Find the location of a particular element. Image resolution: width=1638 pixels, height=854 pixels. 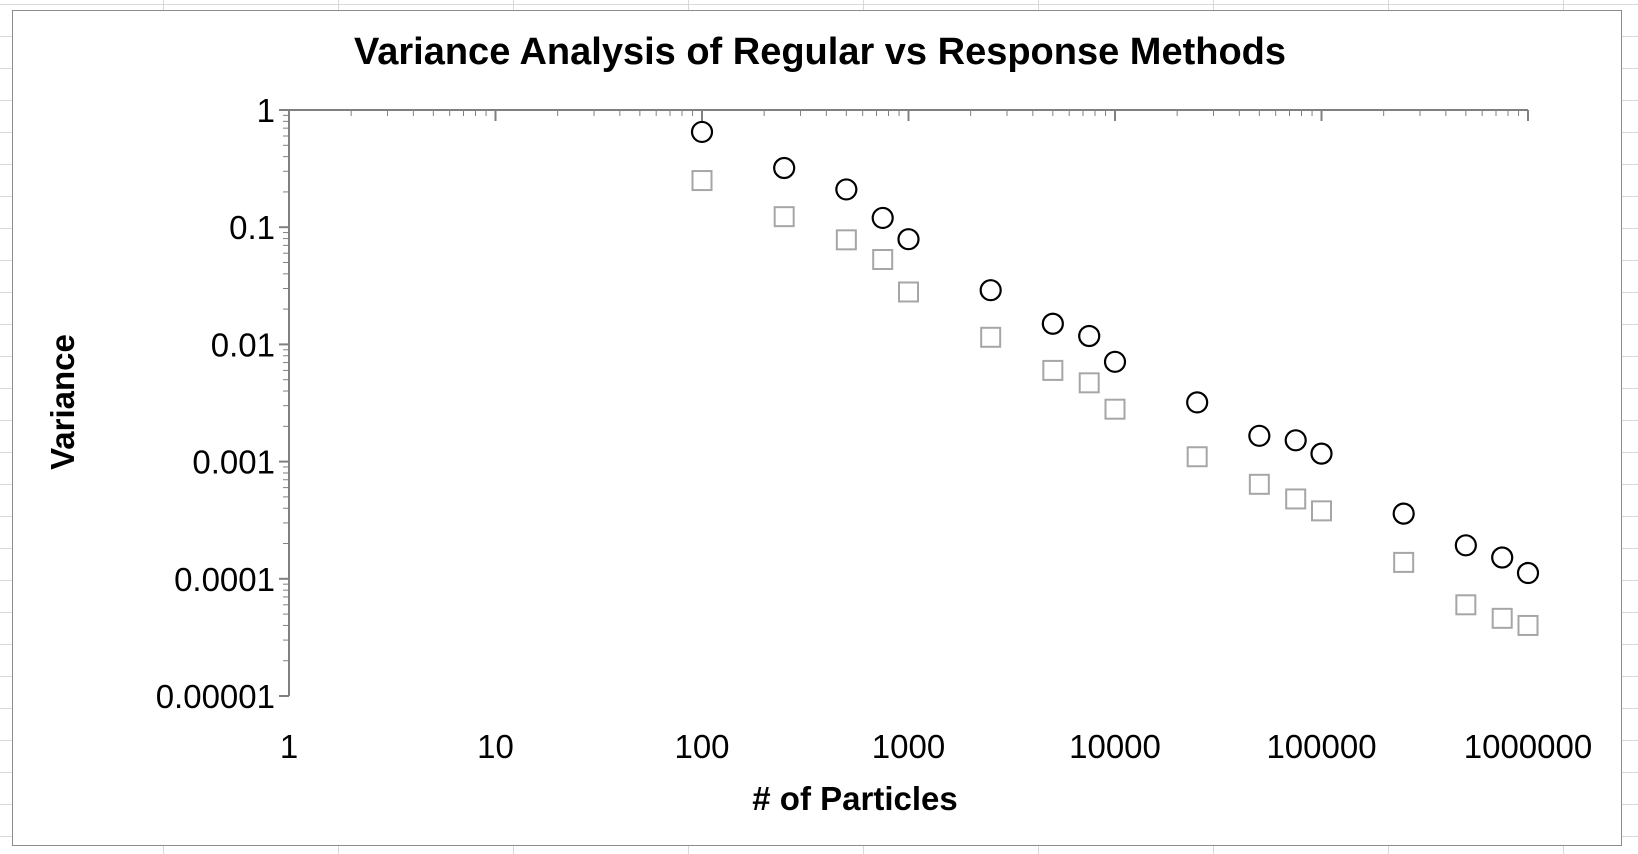

y-tick-label: 0.01 is located at coordinates (243, 344).